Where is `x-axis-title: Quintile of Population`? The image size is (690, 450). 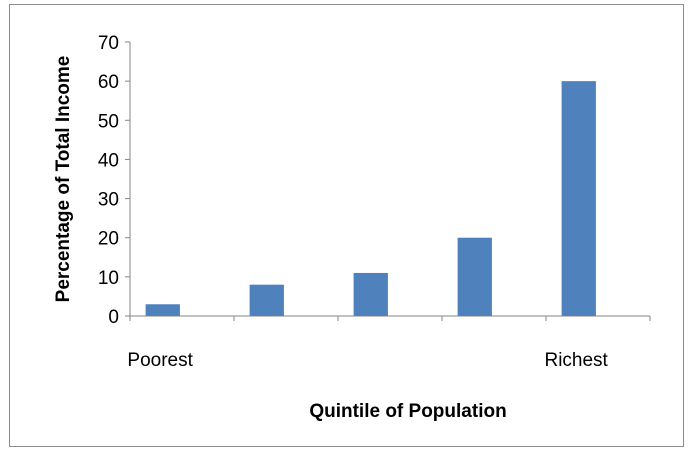 x-axis-title: Quintile of Population is located at coordinates (407, 411).